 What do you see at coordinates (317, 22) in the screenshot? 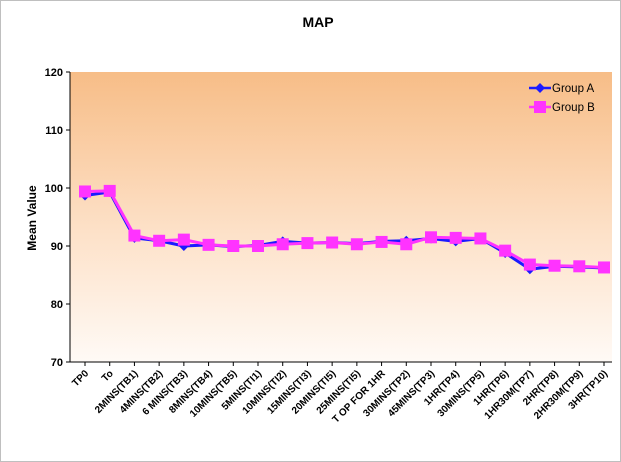
I see `chart-title: MAP` at bounding box center [317, 22].